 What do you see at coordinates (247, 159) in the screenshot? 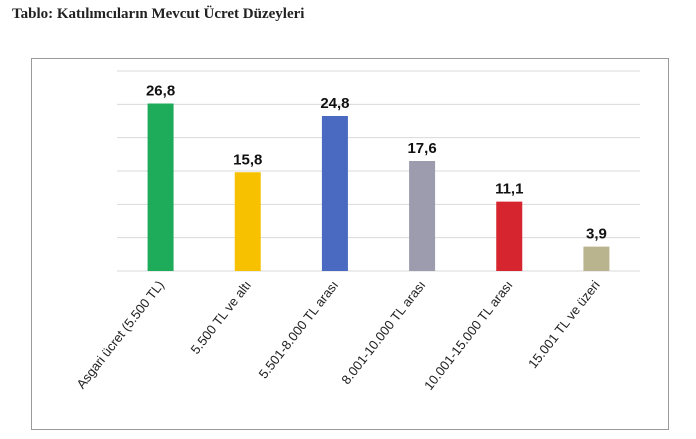
I see `value-label-2: 15,8` at bounding box center [247, 159].